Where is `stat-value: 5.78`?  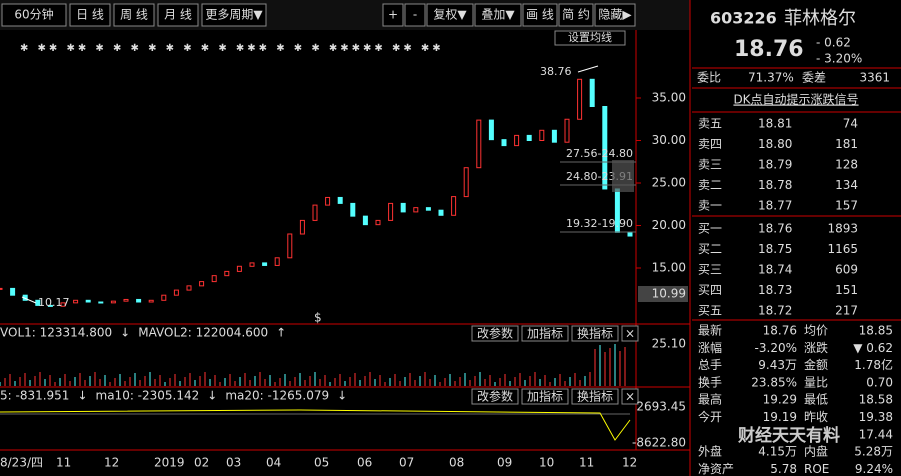 stat-value: 5.78 is located at coordinates (783, 469).